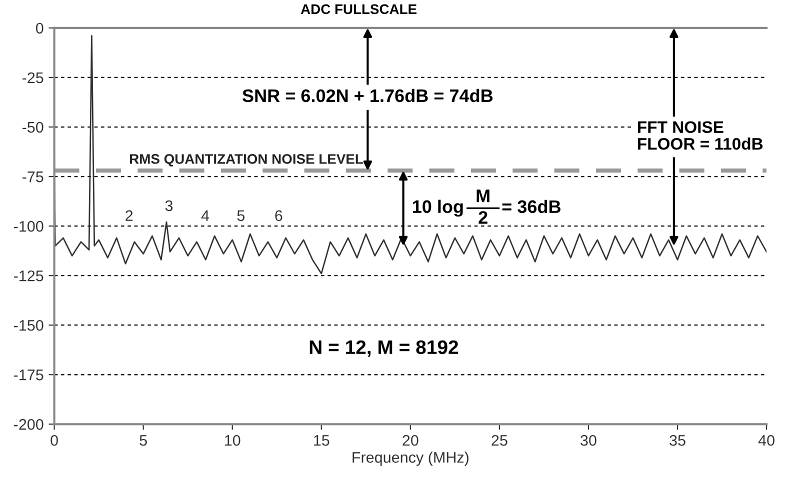 The image size is (787, 482). I want to click on y-tick-label: -175, so click(29, 375).